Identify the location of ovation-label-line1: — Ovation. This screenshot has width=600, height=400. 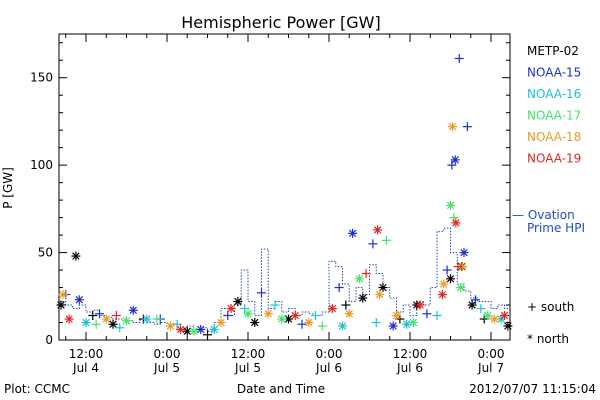
(543, 215).